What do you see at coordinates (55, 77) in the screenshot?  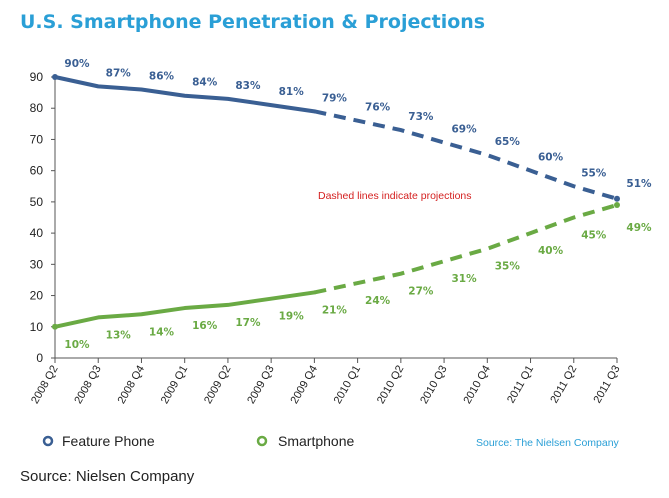 I see `feature-phone-start-point` at bounding box center [55, 77].